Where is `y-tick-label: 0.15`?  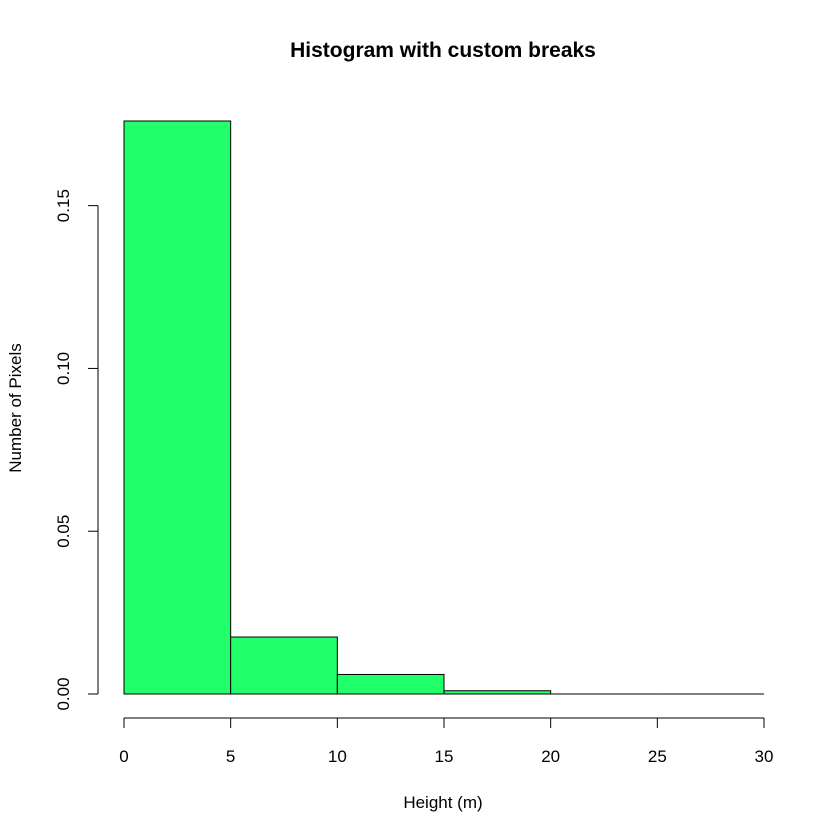 y-tick-label: 0.15 is located at coordinates (63, 205).